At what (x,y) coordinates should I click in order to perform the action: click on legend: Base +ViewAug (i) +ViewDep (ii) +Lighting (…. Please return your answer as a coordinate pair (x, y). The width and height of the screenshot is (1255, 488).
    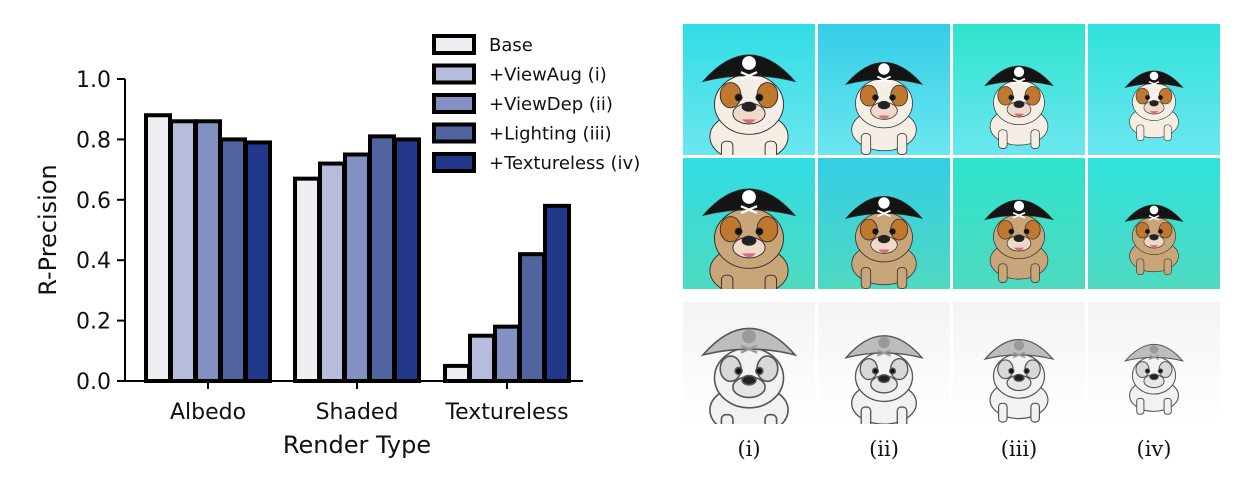
    Looking at the image, I should click on (536, 104).